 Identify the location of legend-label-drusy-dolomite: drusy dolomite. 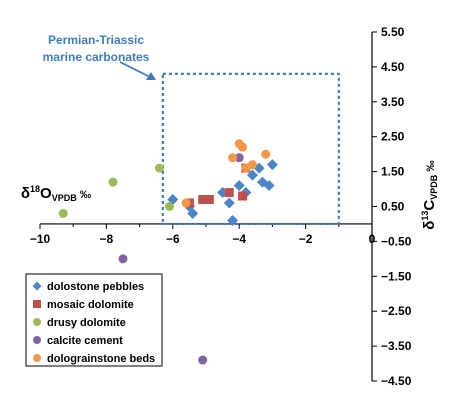
(86, 323).